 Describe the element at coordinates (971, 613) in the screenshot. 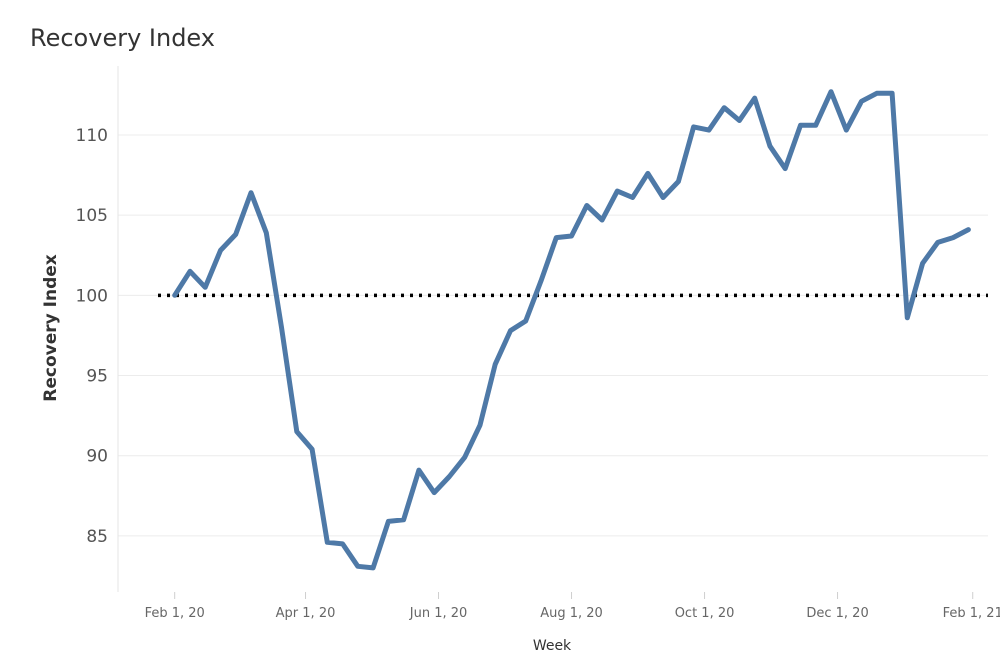

I see `x-tick-label: Feb 1, 21` at that location.